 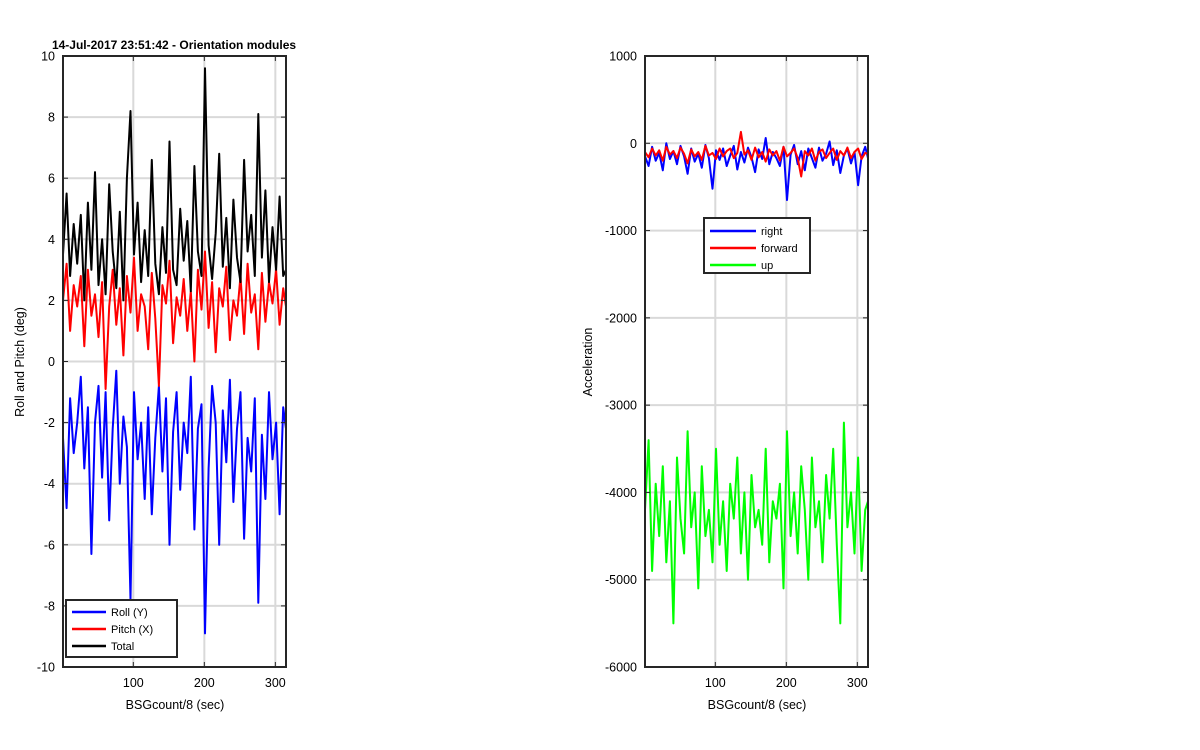 What do you see at coordinates (175, 705) in the screenshot?
I see `left-x-axis-label: BSGcount/8 (sec)` at bounding box center [175, 705].